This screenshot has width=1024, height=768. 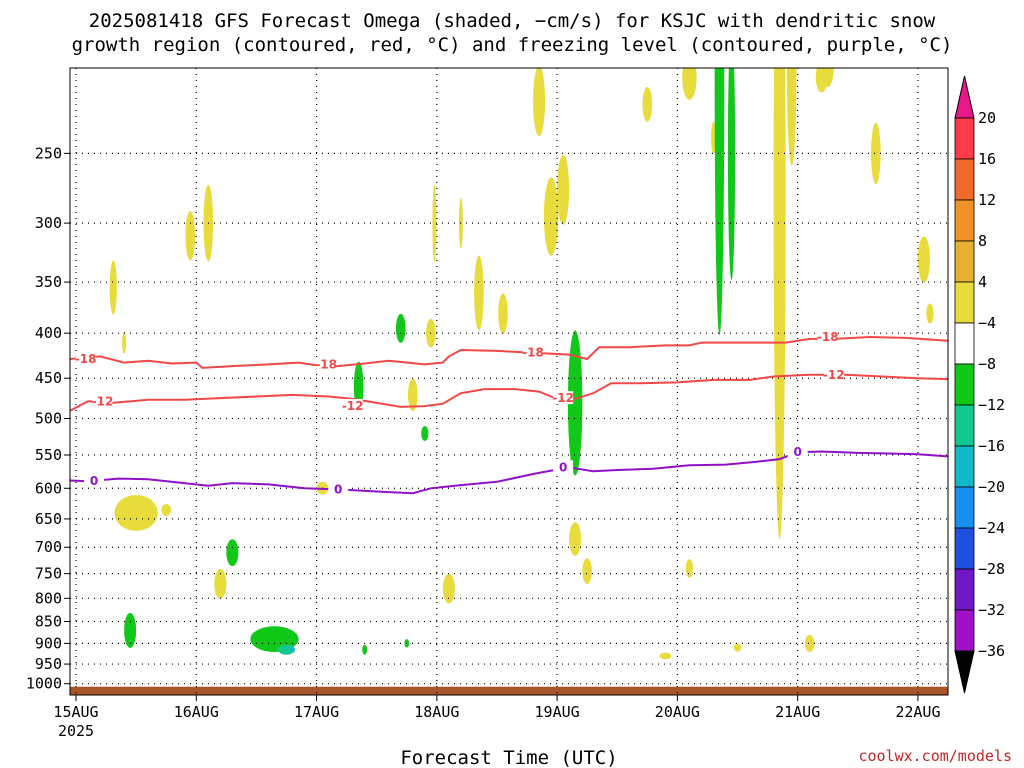 I want to click on colorbar-label-10: −24, so click(x=991, y=528).